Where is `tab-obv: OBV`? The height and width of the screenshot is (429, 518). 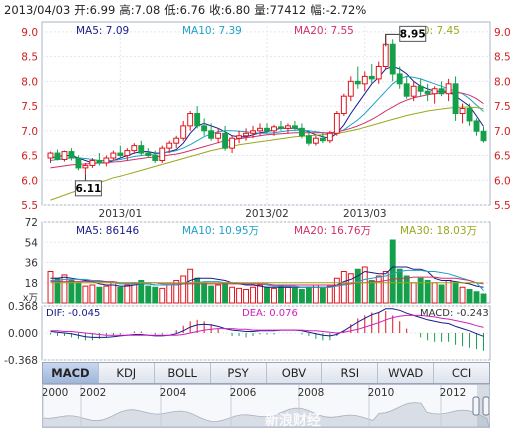
tab-obv: OBV is located at coordinates (295, 373).